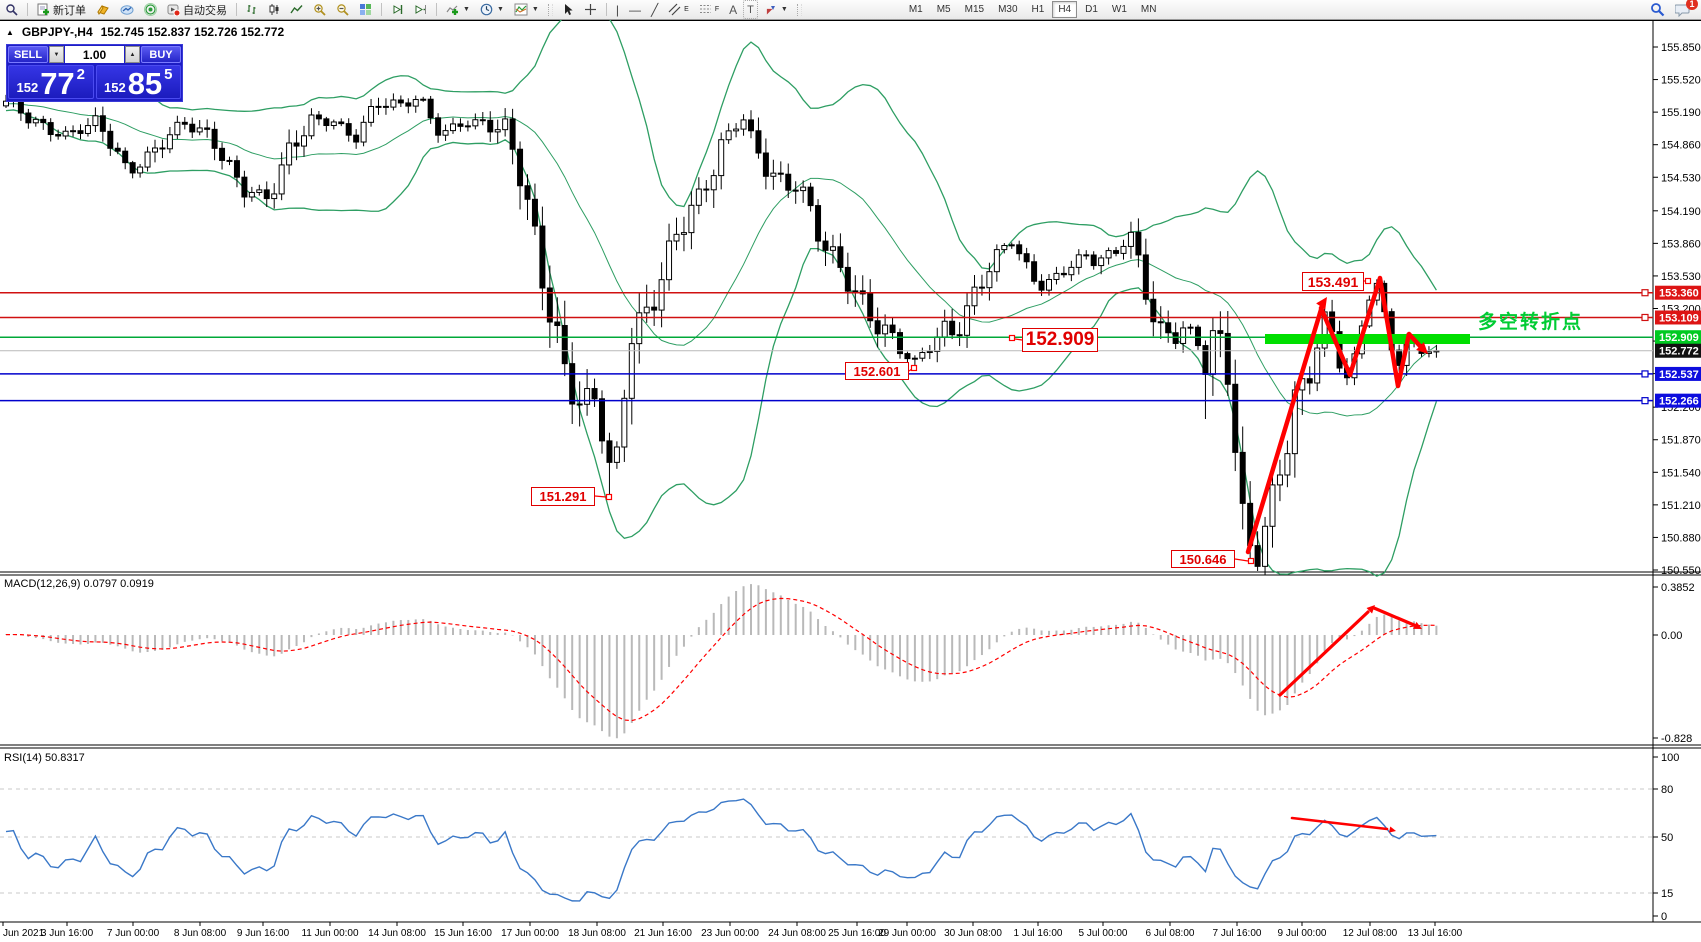 The image size is (1701, 942). What do you see at coordinates (1657, 9) in the screenshot?
I see `search-icon` at bounding box center [1657, 9].